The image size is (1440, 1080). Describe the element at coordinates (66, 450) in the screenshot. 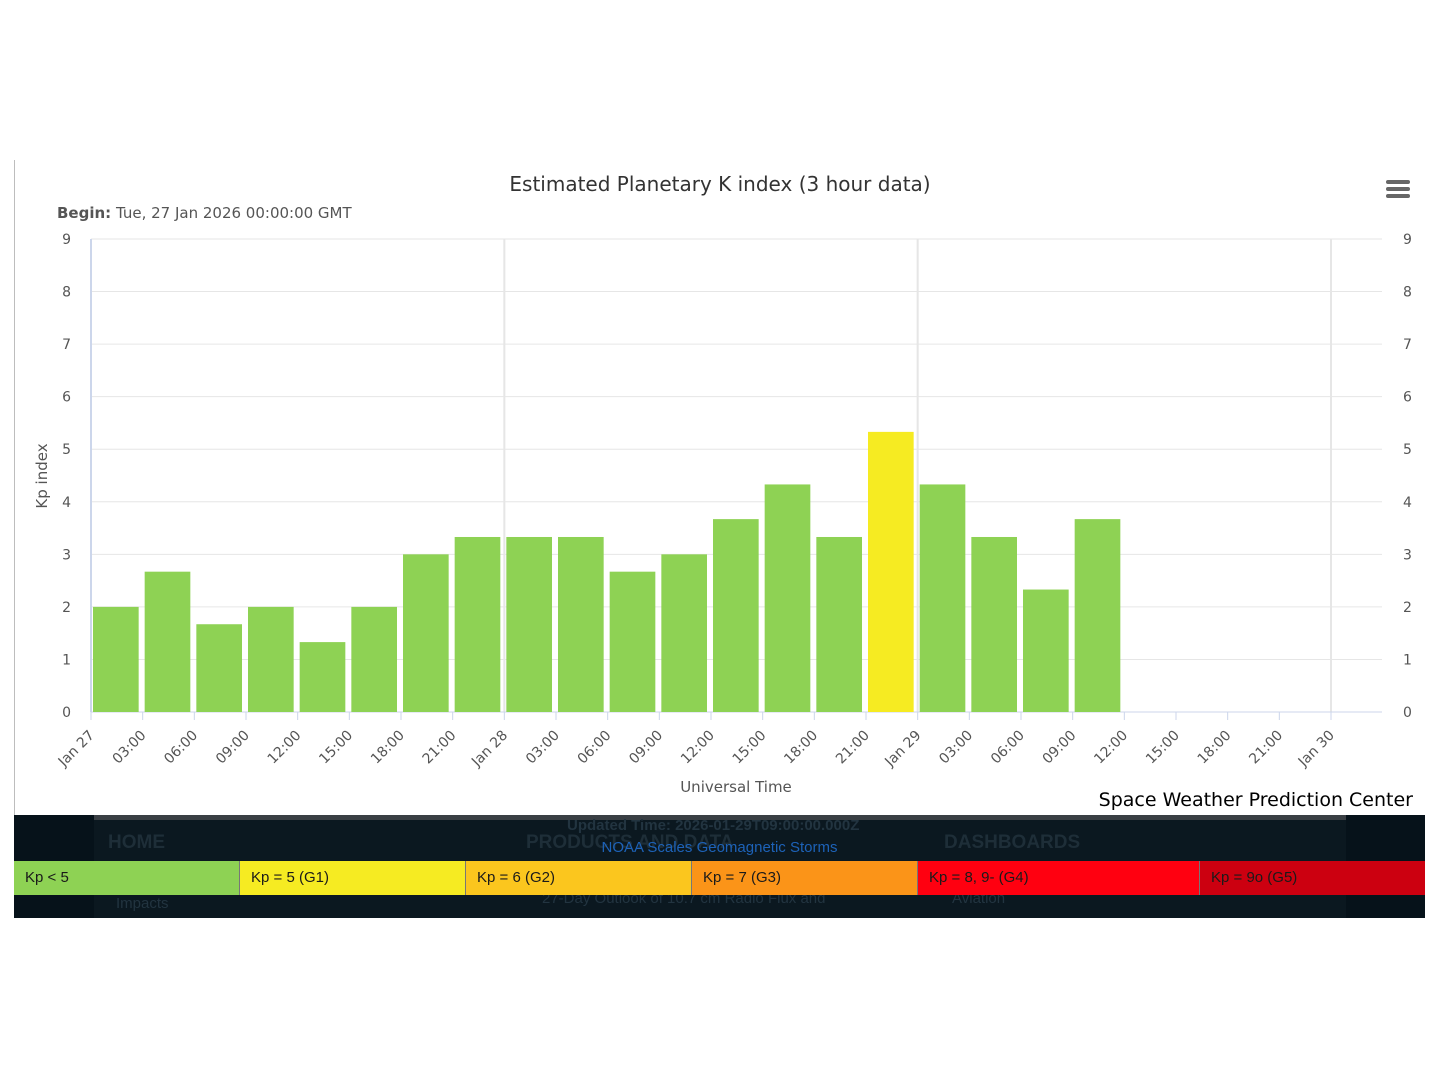

I see `y-tick-left-5: 5` at that location.